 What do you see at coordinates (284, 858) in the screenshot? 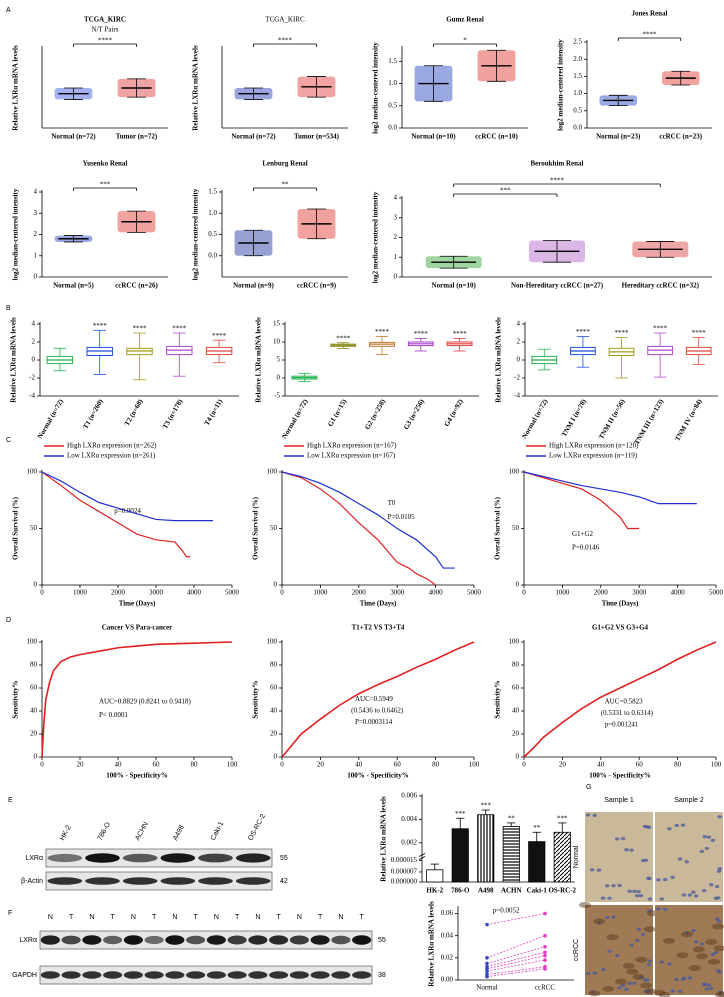
I see `kda-label: 55` at bounding box center [284, 858].